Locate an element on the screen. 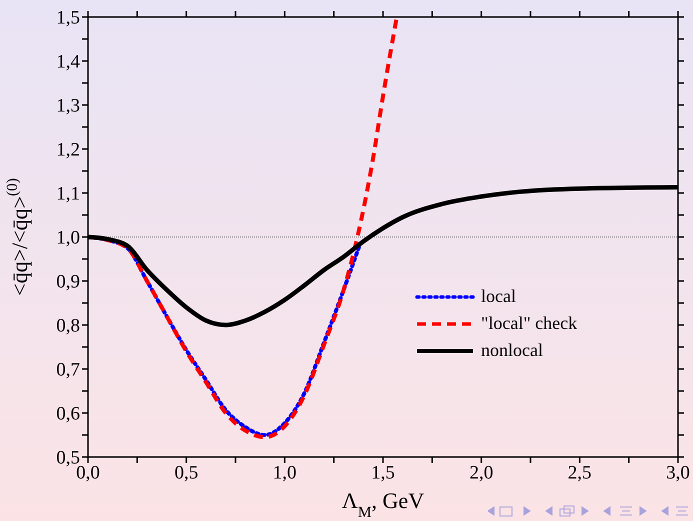  legend-label: nonlocal is located at coordinates (512, 350).